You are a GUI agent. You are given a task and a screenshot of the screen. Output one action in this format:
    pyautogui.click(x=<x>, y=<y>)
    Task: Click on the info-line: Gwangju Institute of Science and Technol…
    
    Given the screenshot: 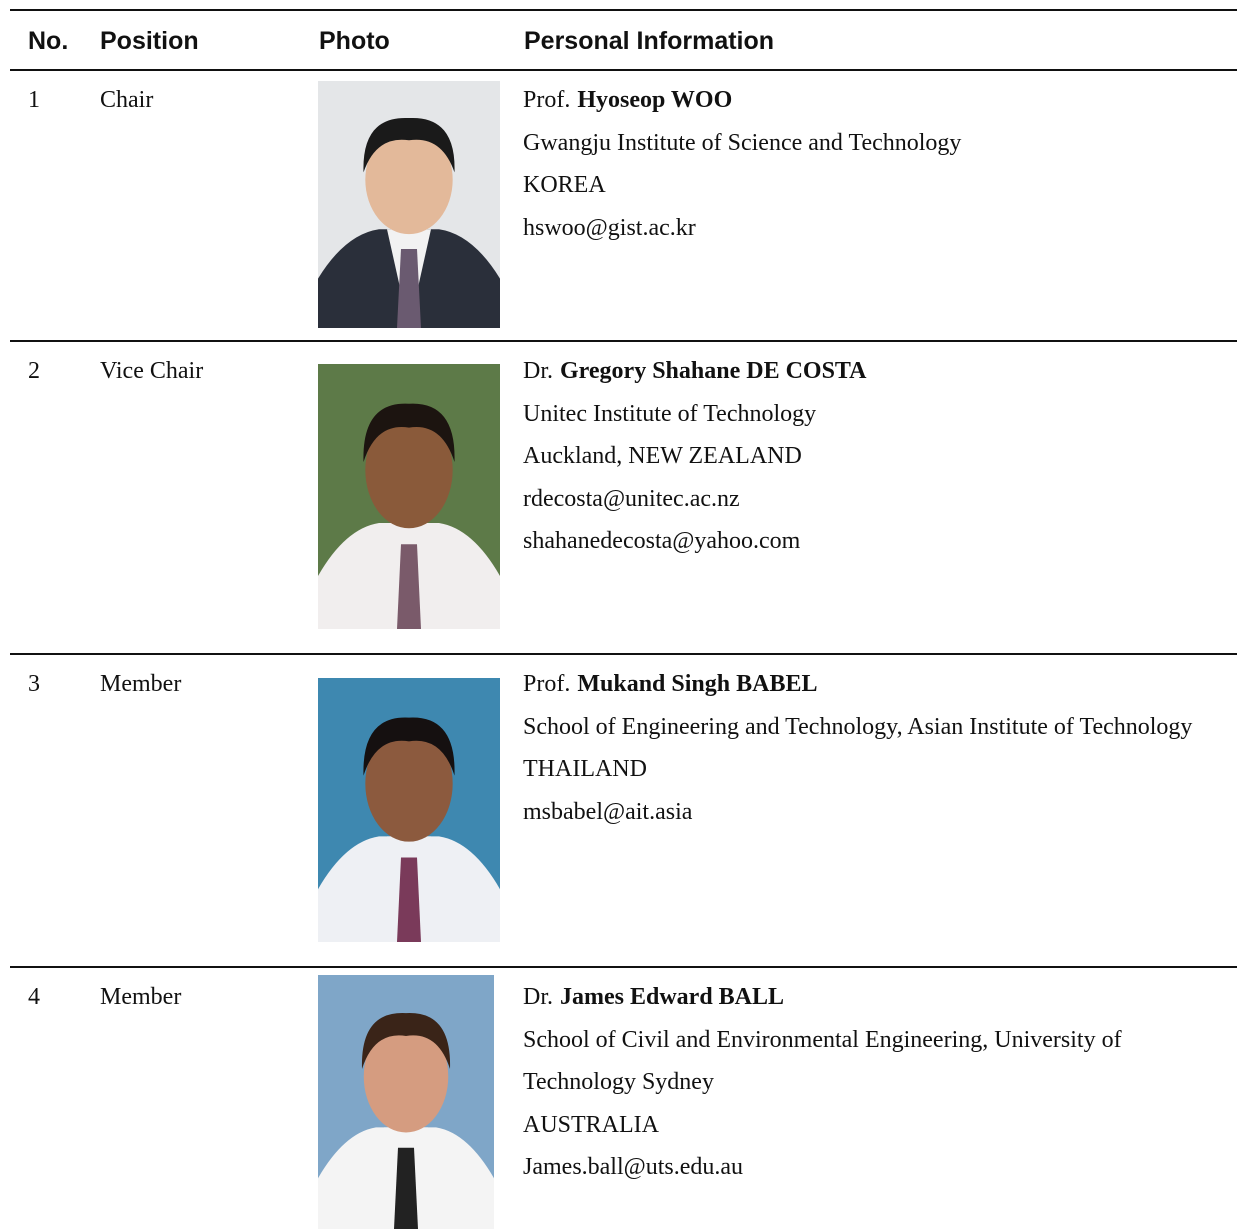 What is the action you would take?
    pyautogui.click(x=742, y=142)
    